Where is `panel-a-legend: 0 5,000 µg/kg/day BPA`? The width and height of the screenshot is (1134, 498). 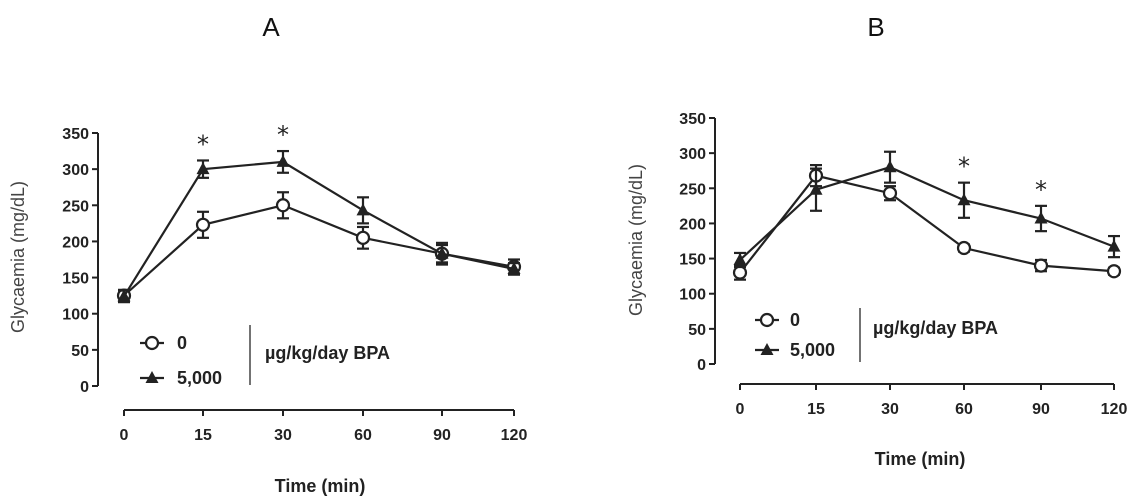
panel-a-legend: 0 5,000 µg/kg/day BPA is located at coordinates (265, 356).